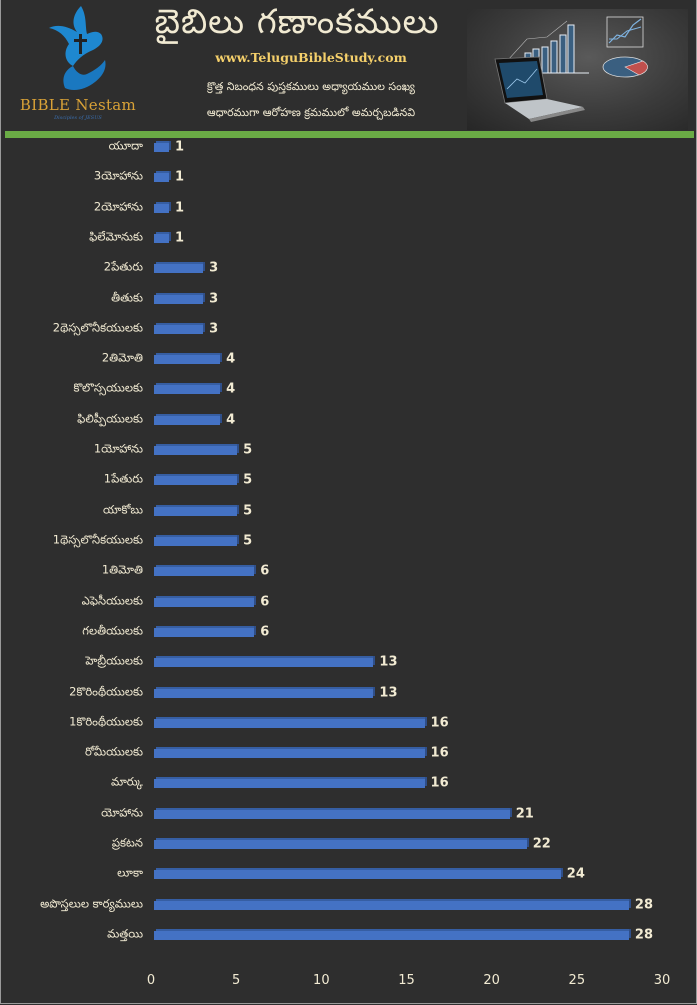 The image size is (697, 1005). What do you see at coordinates (97, 327) in the screenshot?
I see `category-label: 2థెస్సలొనీకయులకు` at bounding box center [97, 327].